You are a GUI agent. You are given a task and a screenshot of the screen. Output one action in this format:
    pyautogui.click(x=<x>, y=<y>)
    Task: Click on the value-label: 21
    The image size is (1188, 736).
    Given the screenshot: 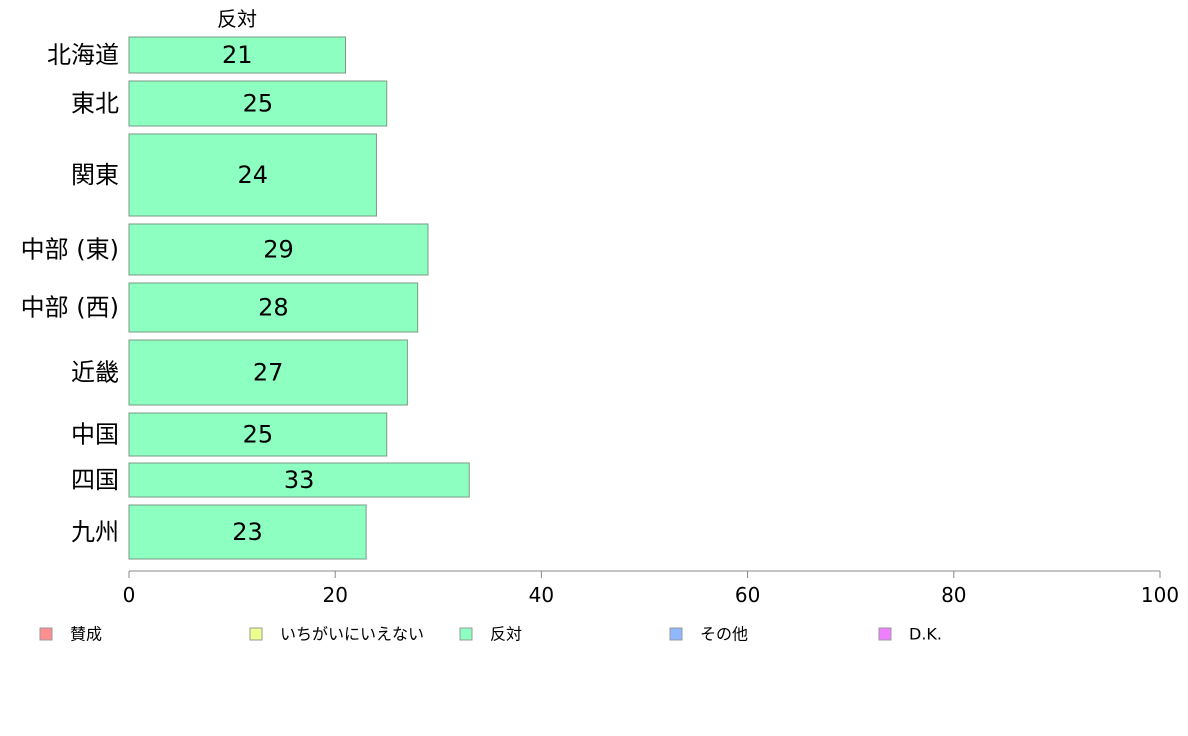 What is the action you would take?
    pyautogui.click(x=237, y=55)
    